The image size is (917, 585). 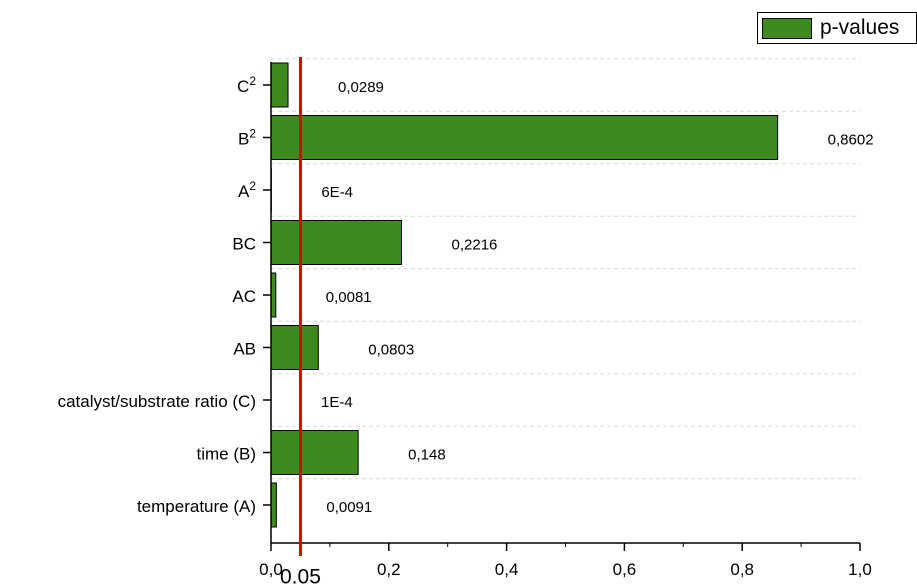 I want to click on x-tick-label: 0,2, so click(x=389, y=569).